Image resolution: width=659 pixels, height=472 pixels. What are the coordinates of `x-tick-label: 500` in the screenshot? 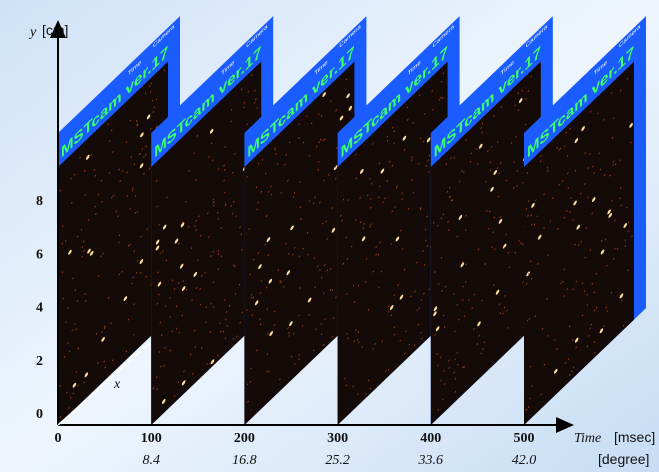 It's located at (524, 438).